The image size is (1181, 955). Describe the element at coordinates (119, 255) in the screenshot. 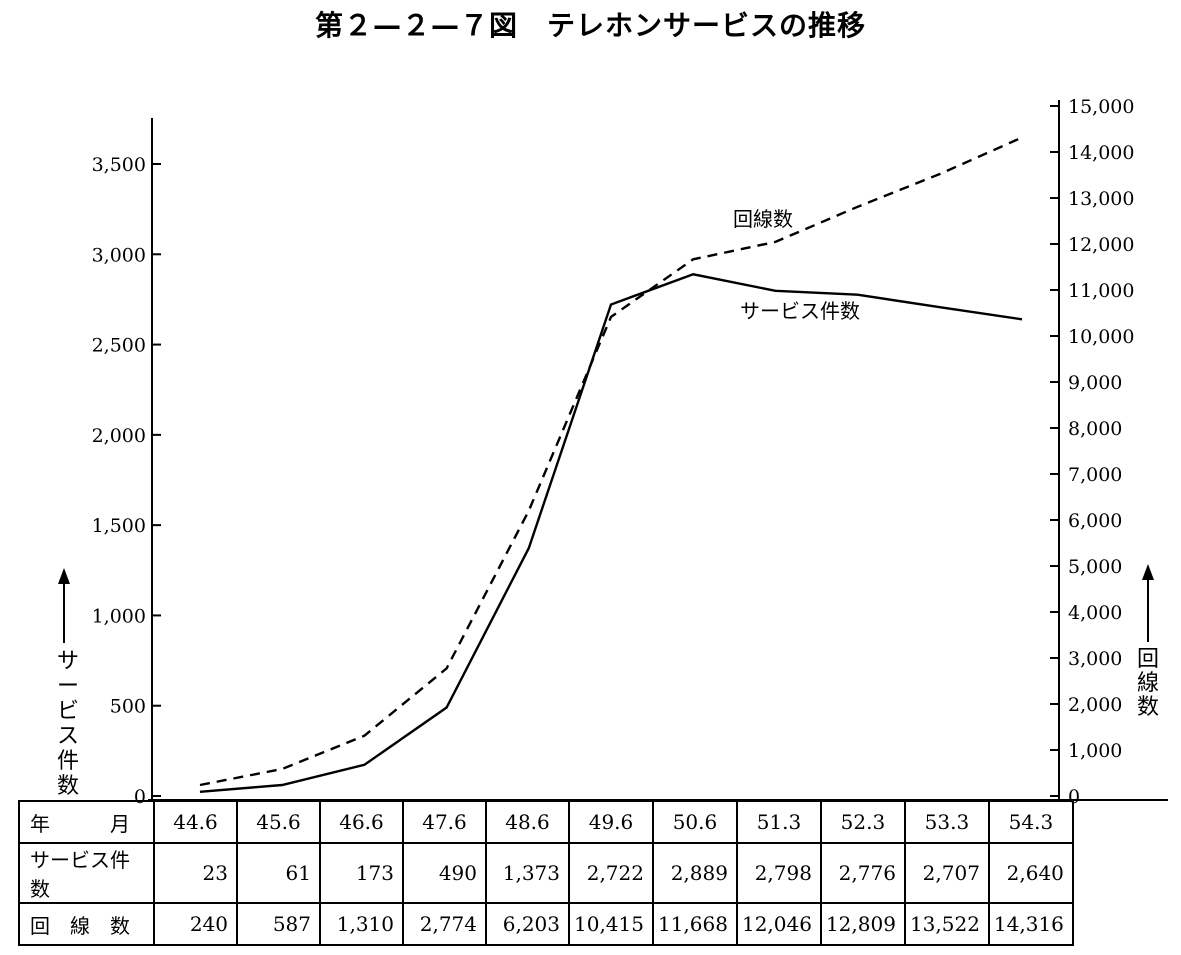

I see `left-tick-label: 3,000` at that location.